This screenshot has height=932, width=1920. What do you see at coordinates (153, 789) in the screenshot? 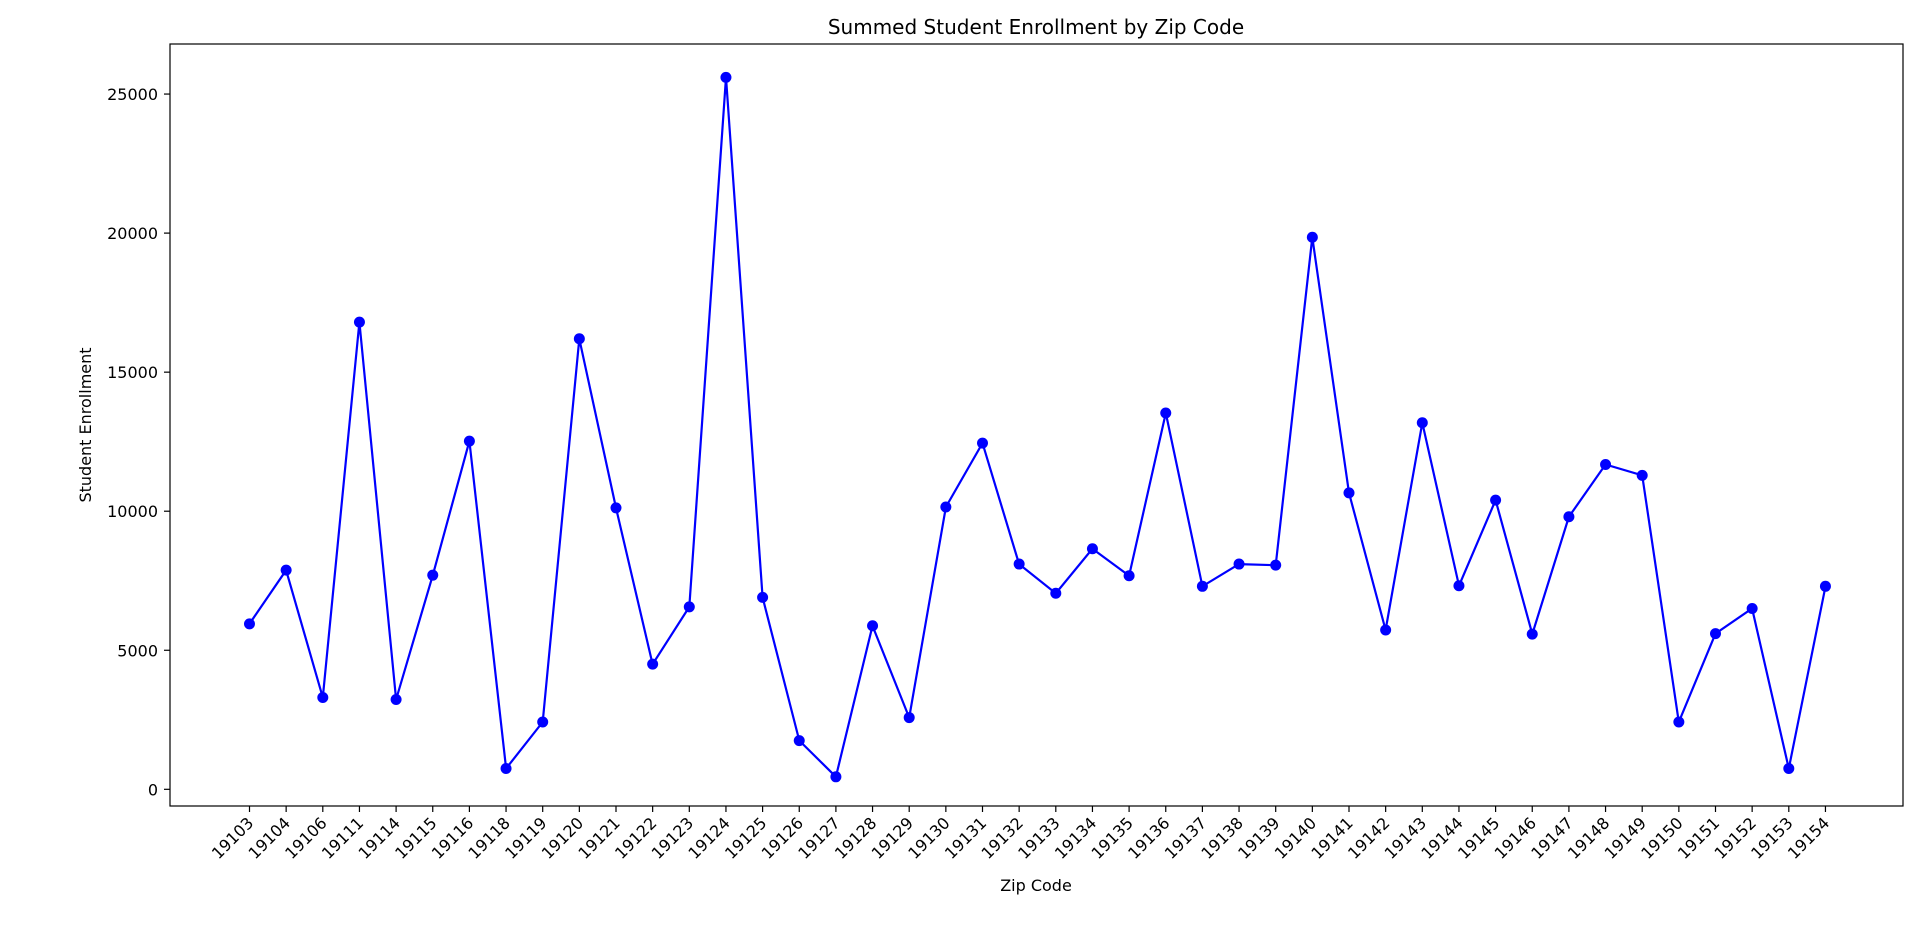
I see `y-tick-label: 0` at bounding box center [153, 789].